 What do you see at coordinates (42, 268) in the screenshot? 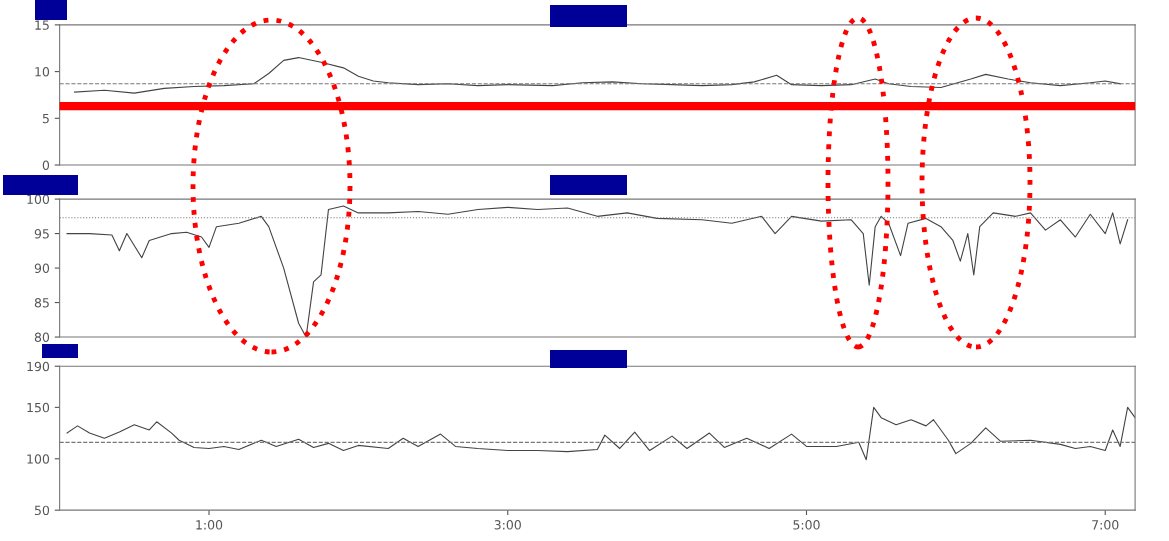
I see `y-tick-label: 90` at bounding box center [42, 268].